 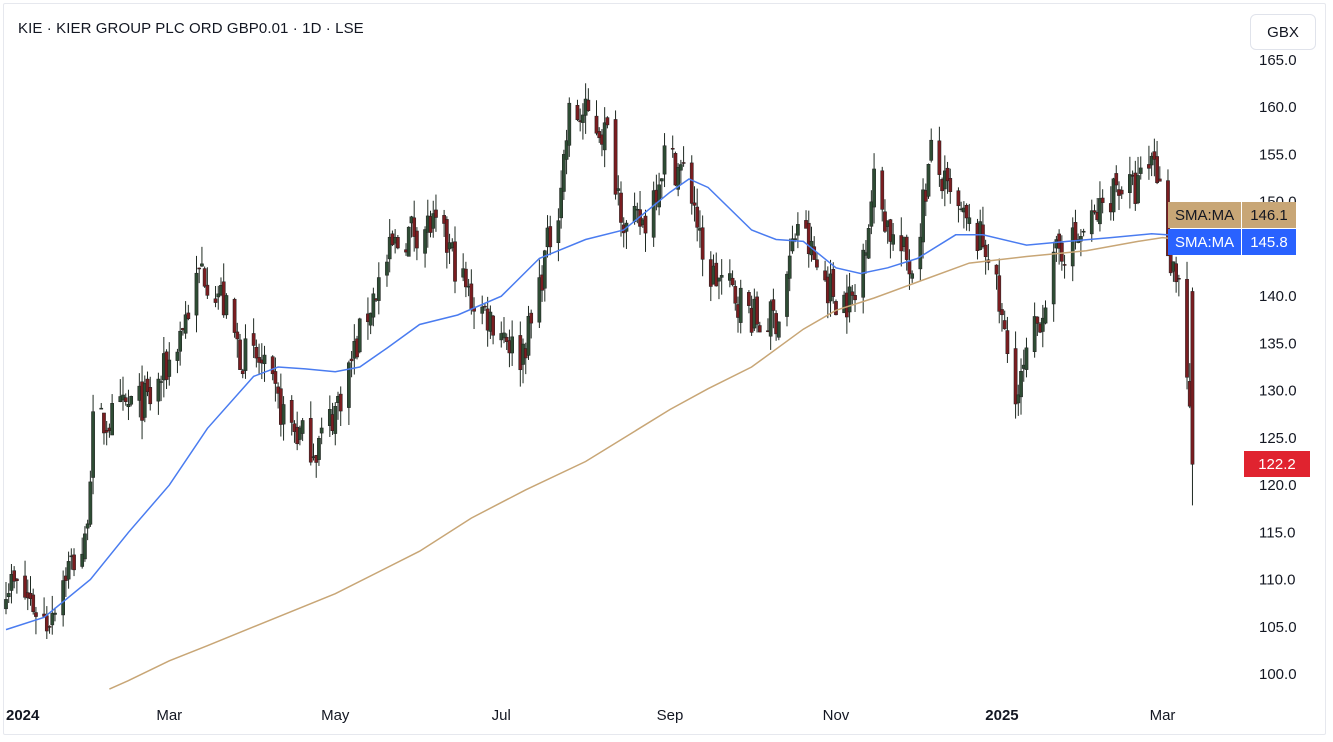 I want to click on sma50-badge-value: 145.8, so click(x=1269, y=242).